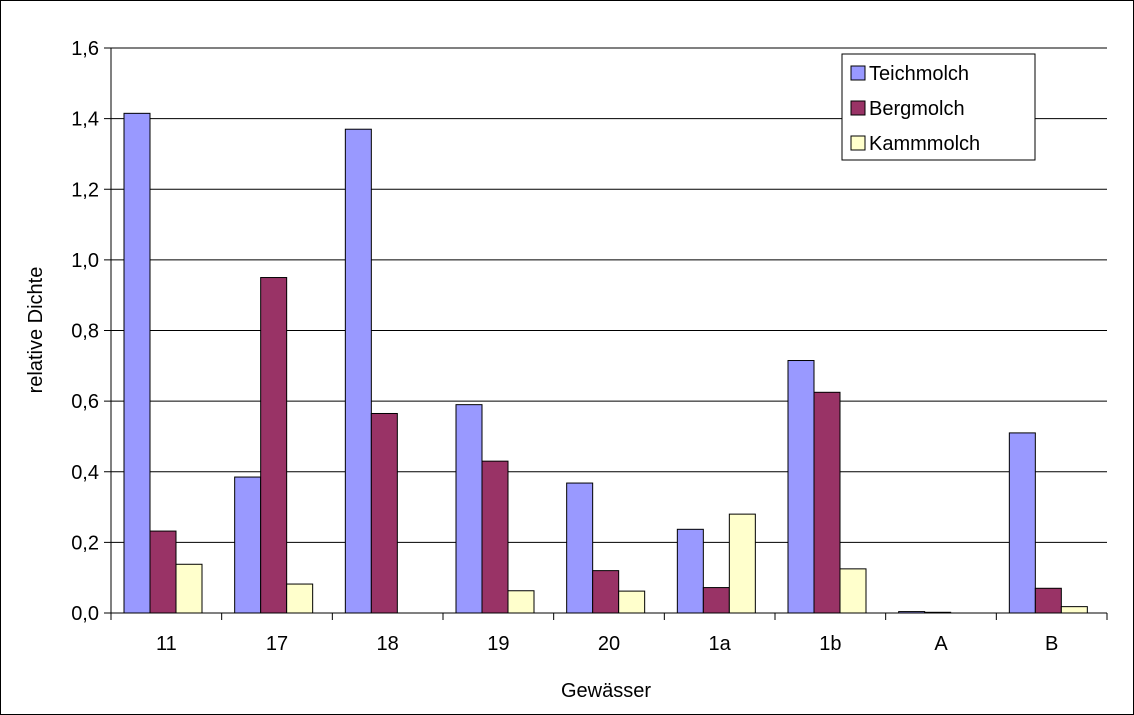  Describe the element at coordinates (85, 261) in the screenshot. I see `y-tick-label: 1,0` at that location.